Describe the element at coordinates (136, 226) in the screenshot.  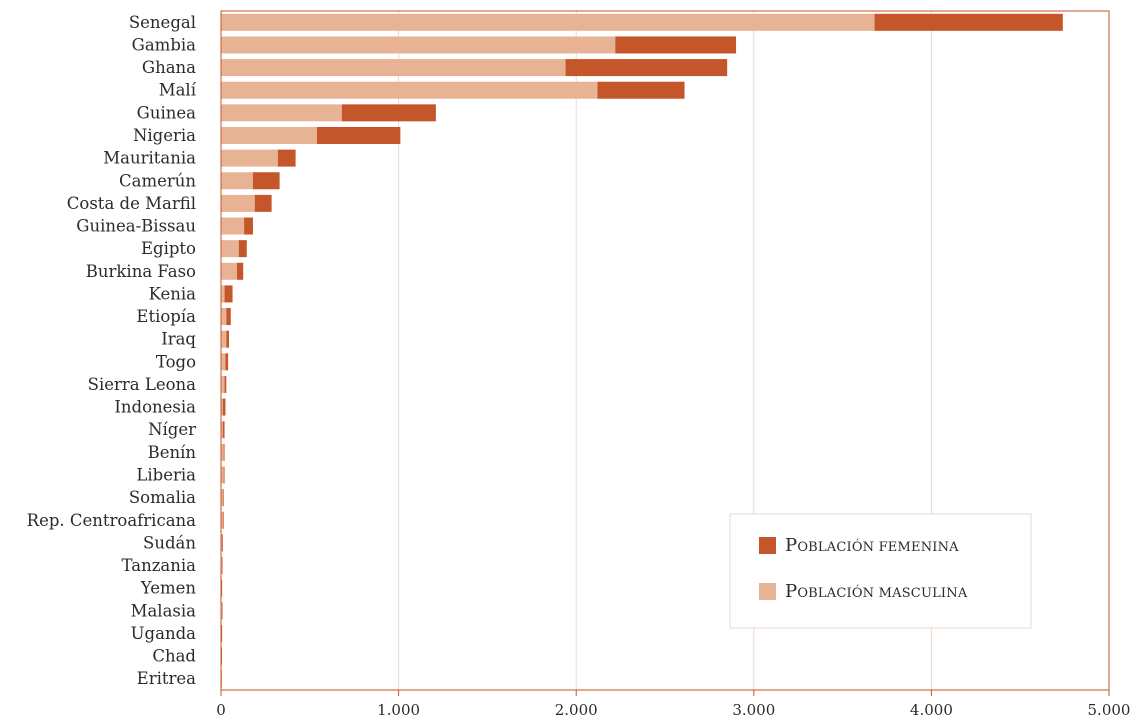
I see `category-label: Guinea-Bissau` at that location.